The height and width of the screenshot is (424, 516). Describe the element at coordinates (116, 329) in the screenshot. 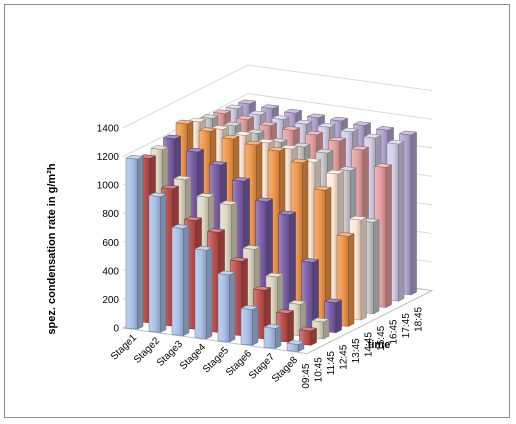

I see `y-tick-label: 0` at that location.